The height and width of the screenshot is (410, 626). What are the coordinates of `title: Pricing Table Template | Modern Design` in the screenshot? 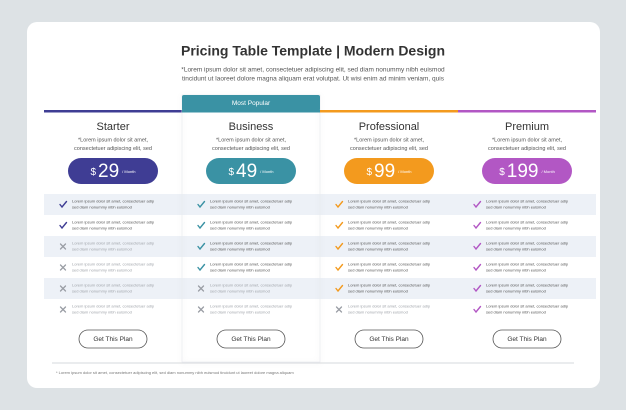 It's located at (313, 51).